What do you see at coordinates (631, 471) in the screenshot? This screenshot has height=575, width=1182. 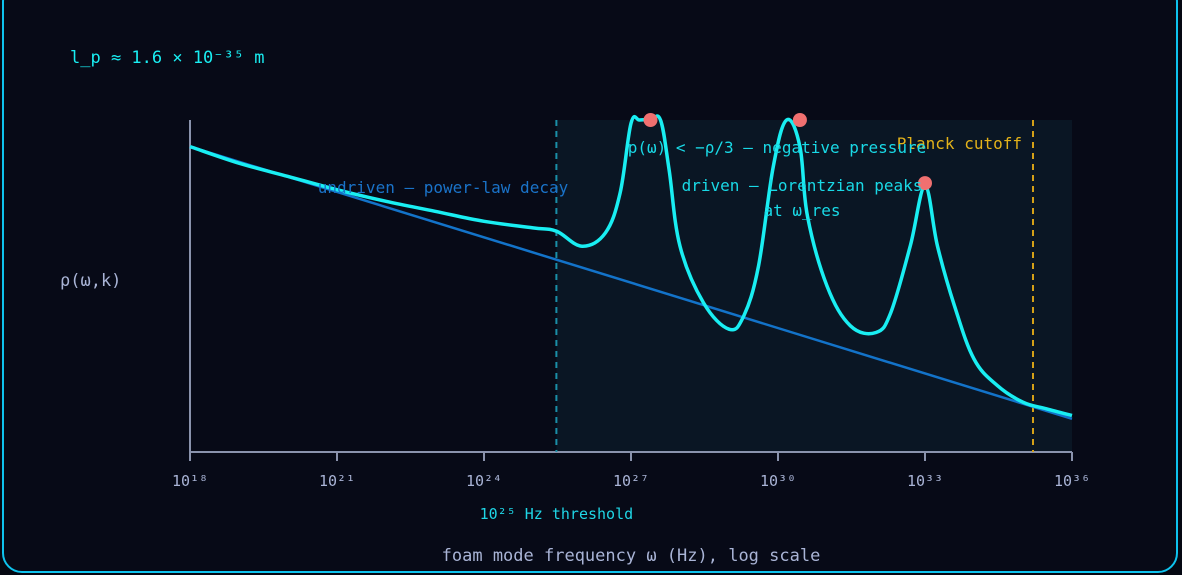 I see `x-tick-group: 10¹⁸ 10²¹ 10²⁴ 10²⁷ 10³⁰ 10³³ 10³⁶` at bounding box center [631, 471].